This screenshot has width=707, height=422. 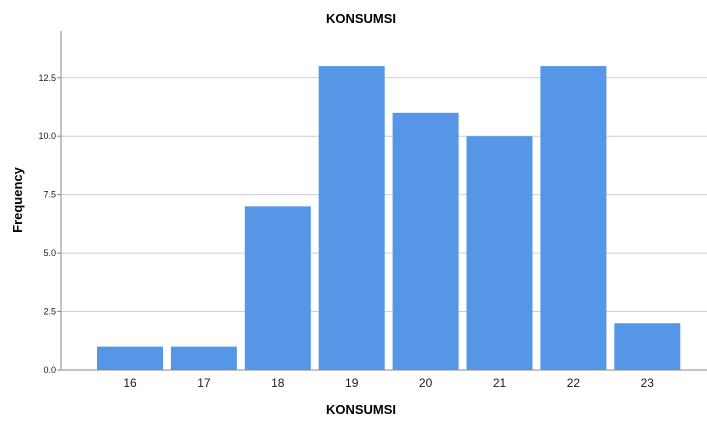 I want to click on y-tick-label: 12.5, so click(x=47, y=78).